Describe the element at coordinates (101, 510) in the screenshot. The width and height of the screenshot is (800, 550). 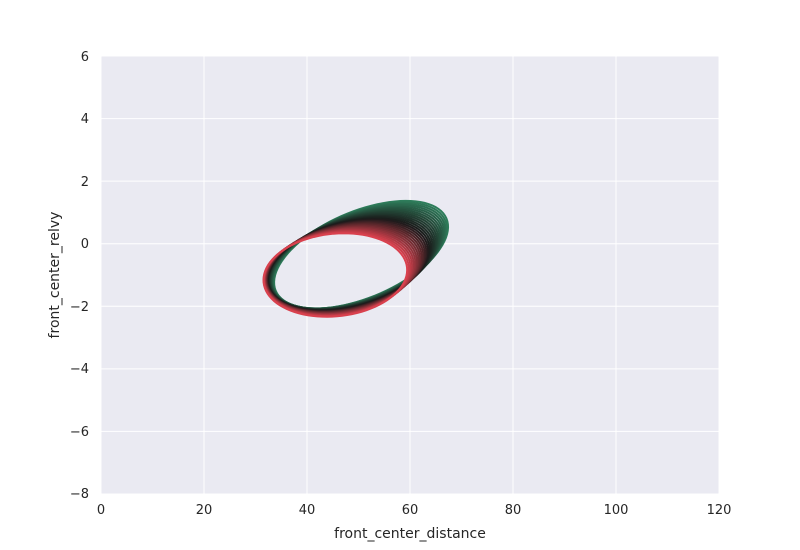
I see `x-tick-label: 0` at that location.